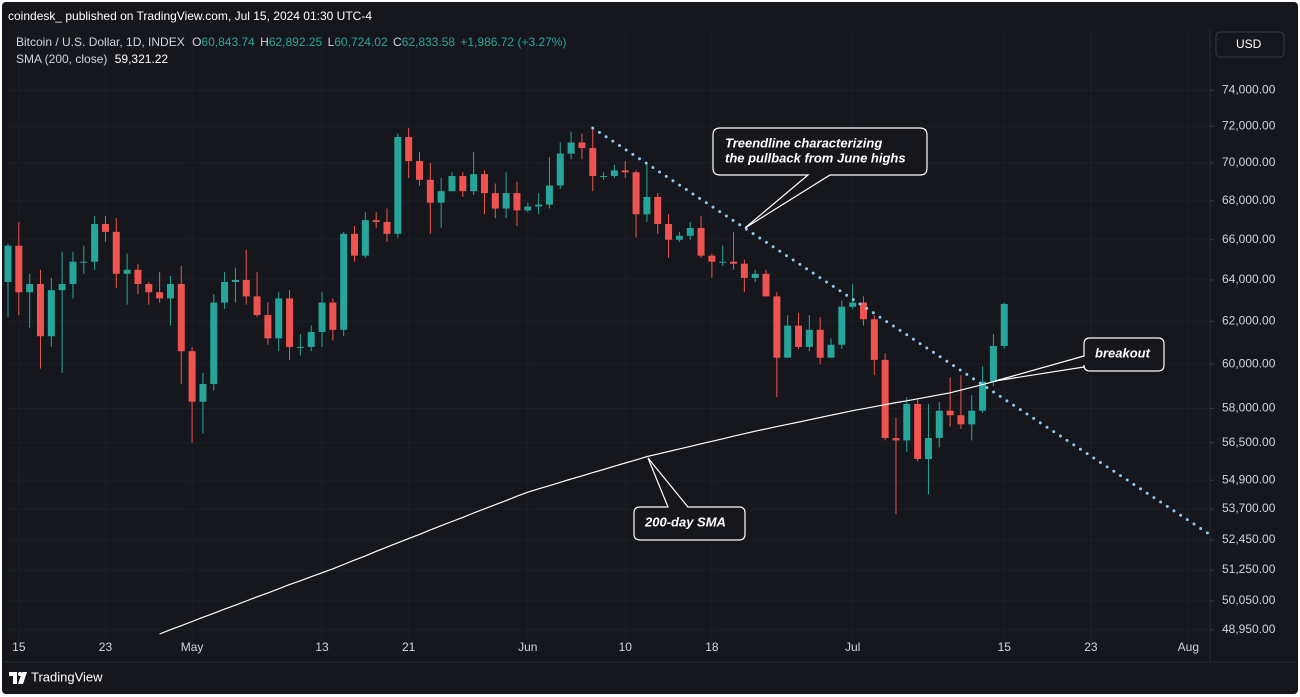 This screenshot has width=1300, height=697. I want to click on ohlc-letter: C, so click(397, 42).